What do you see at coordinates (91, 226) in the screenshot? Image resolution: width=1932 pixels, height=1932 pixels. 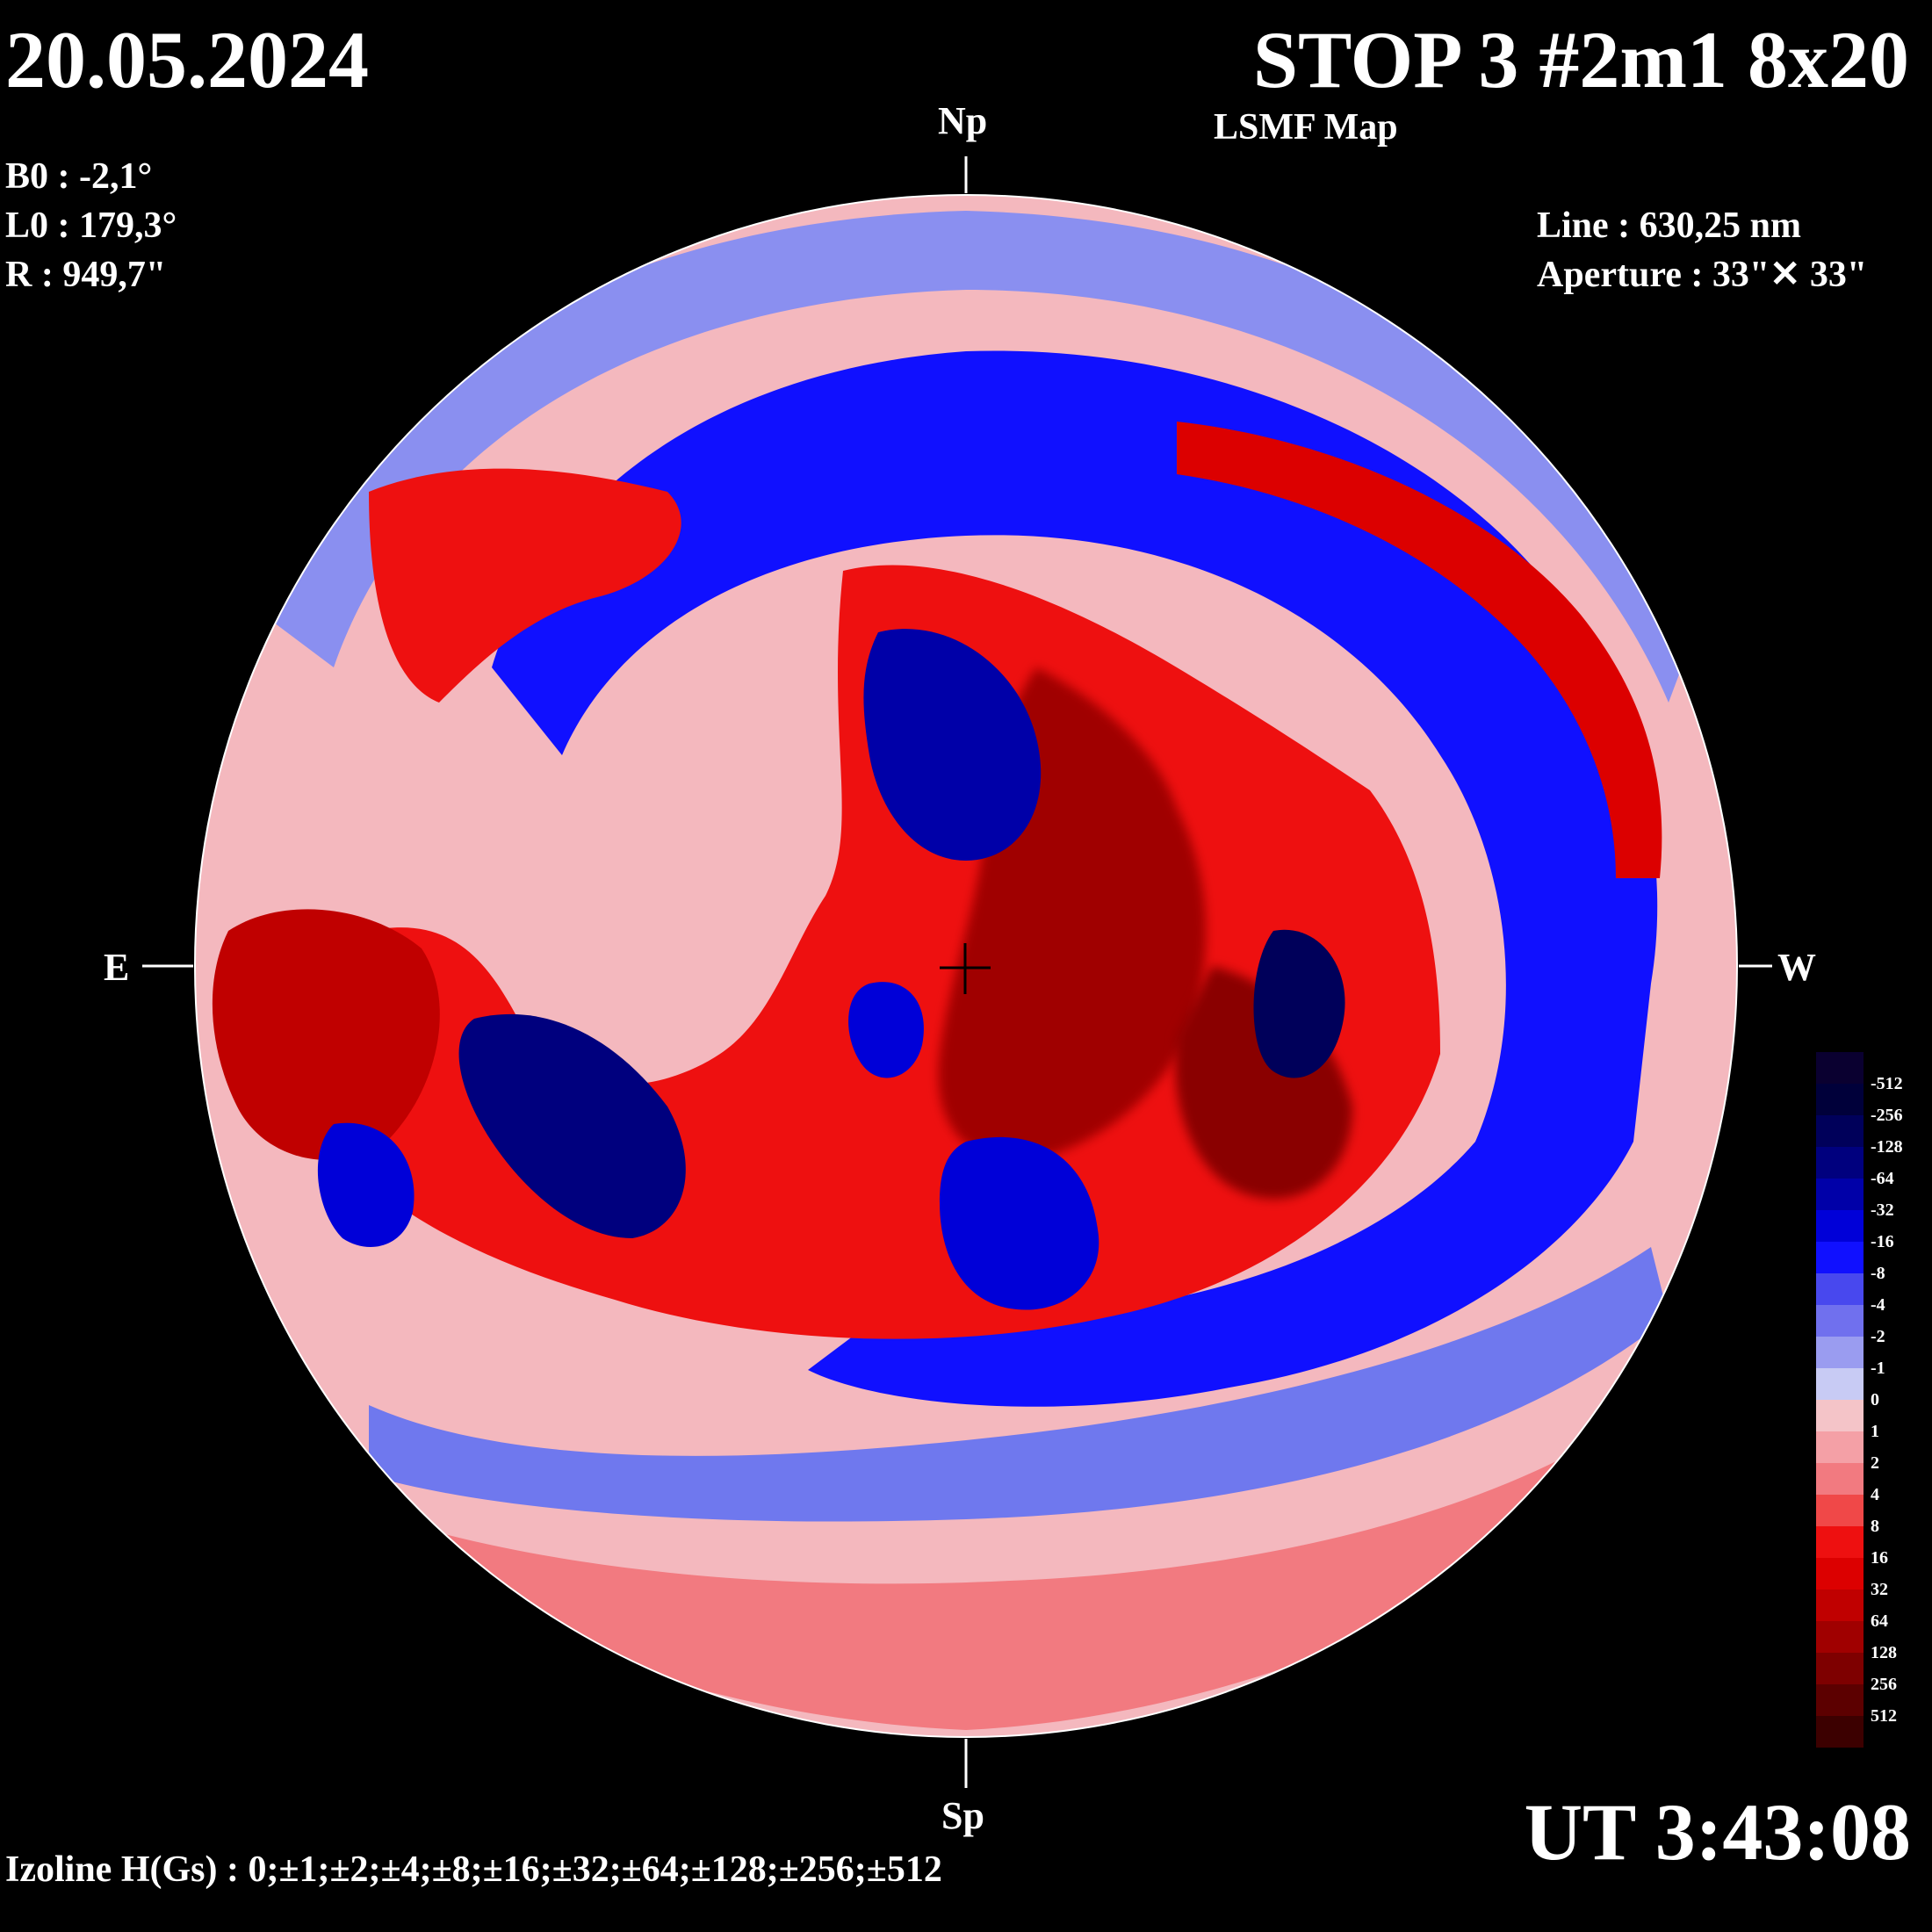 I see `l0-value: L0 : 179,3°` at bounding box center [91, 226].